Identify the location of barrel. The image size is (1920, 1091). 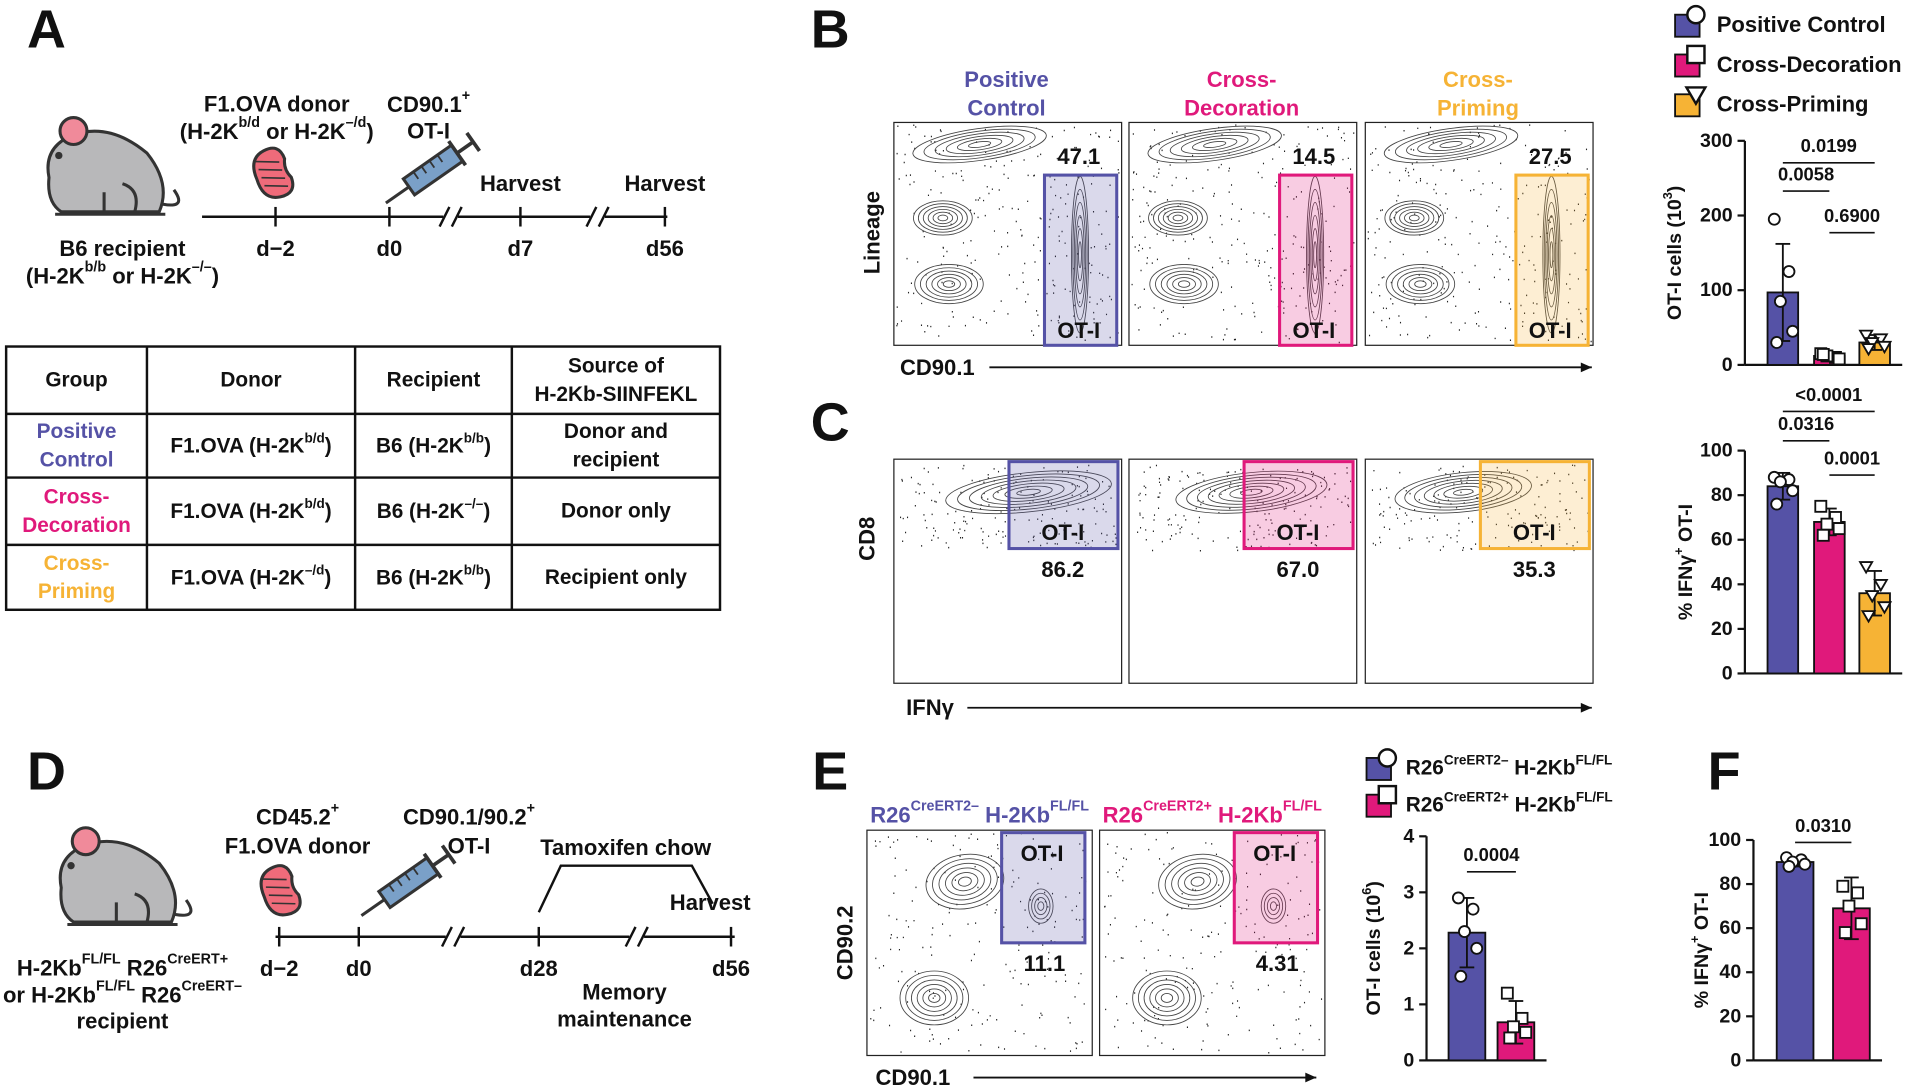
(433, 170).